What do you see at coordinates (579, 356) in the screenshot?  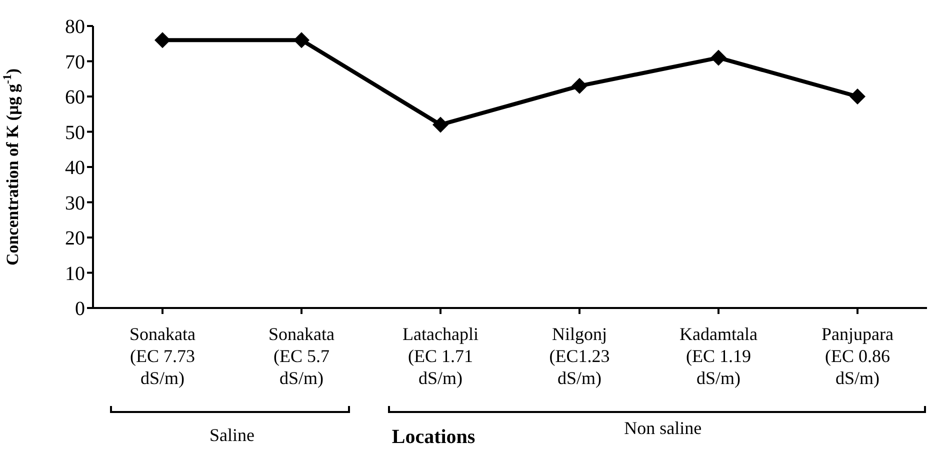 I see `x-tick-label: Nilgonj (EC1.23 dS/m)` at bounding box center [579, 356].